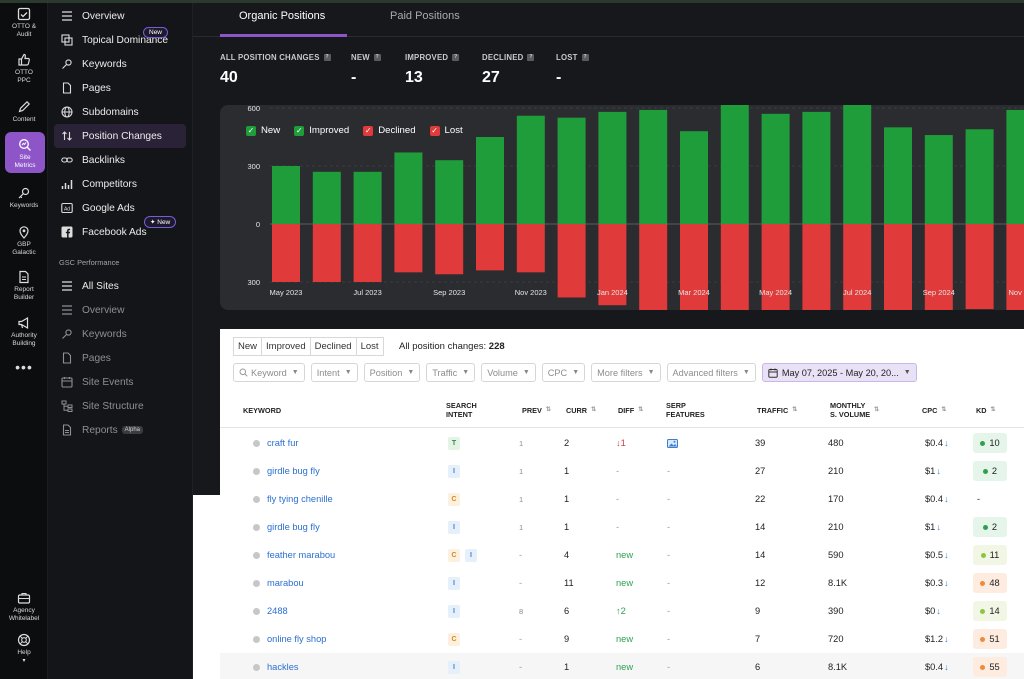  I want to click on rail-report-builder: Report Builder, so click(24, 285).